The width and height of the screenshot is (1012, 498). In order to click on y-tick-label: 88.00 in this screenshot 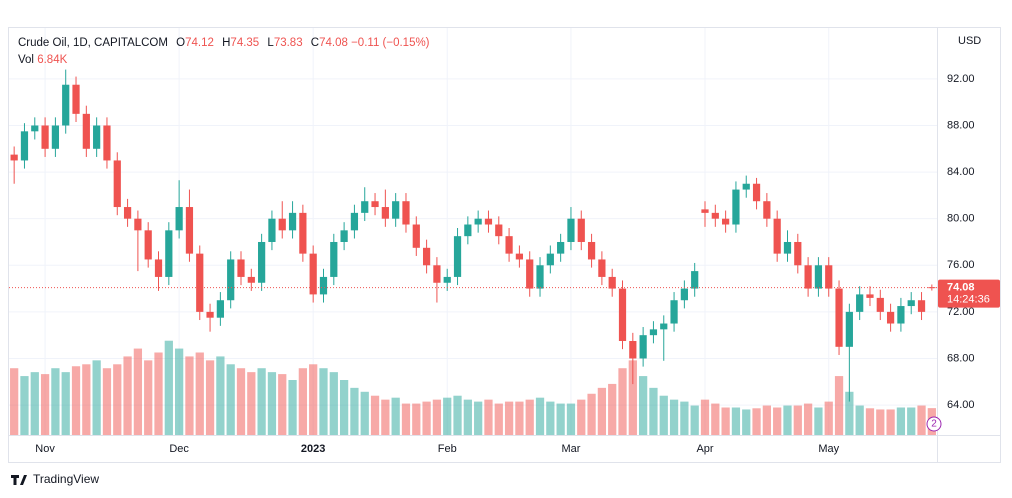, I will do `click(961, 125)`.